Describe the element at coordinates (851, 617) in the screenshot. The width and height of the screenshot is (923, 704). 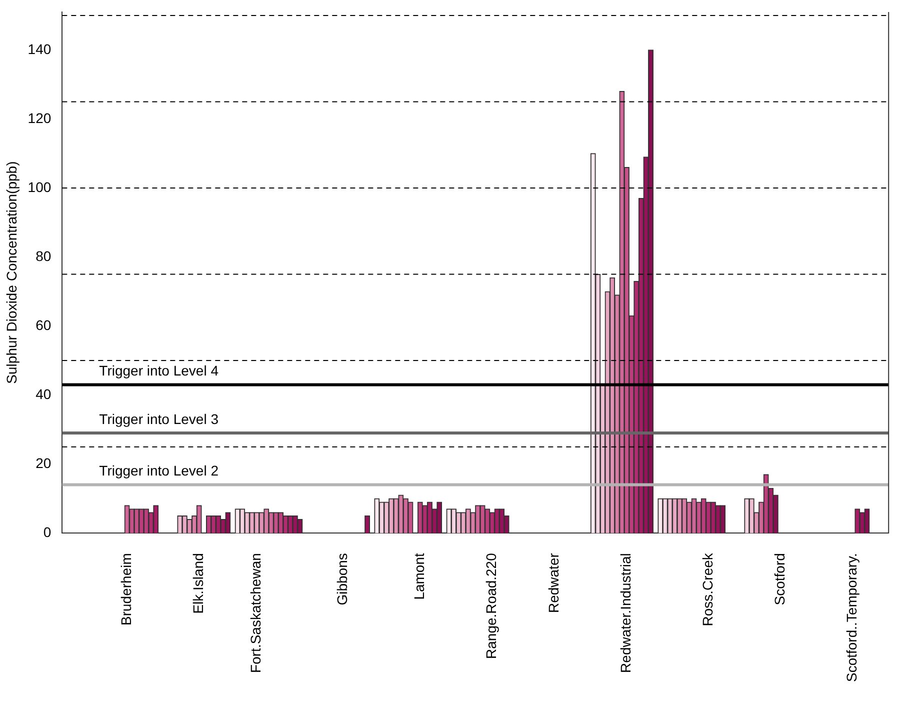
I see `x-tick-label: Scotford..Temporary.` at that location.